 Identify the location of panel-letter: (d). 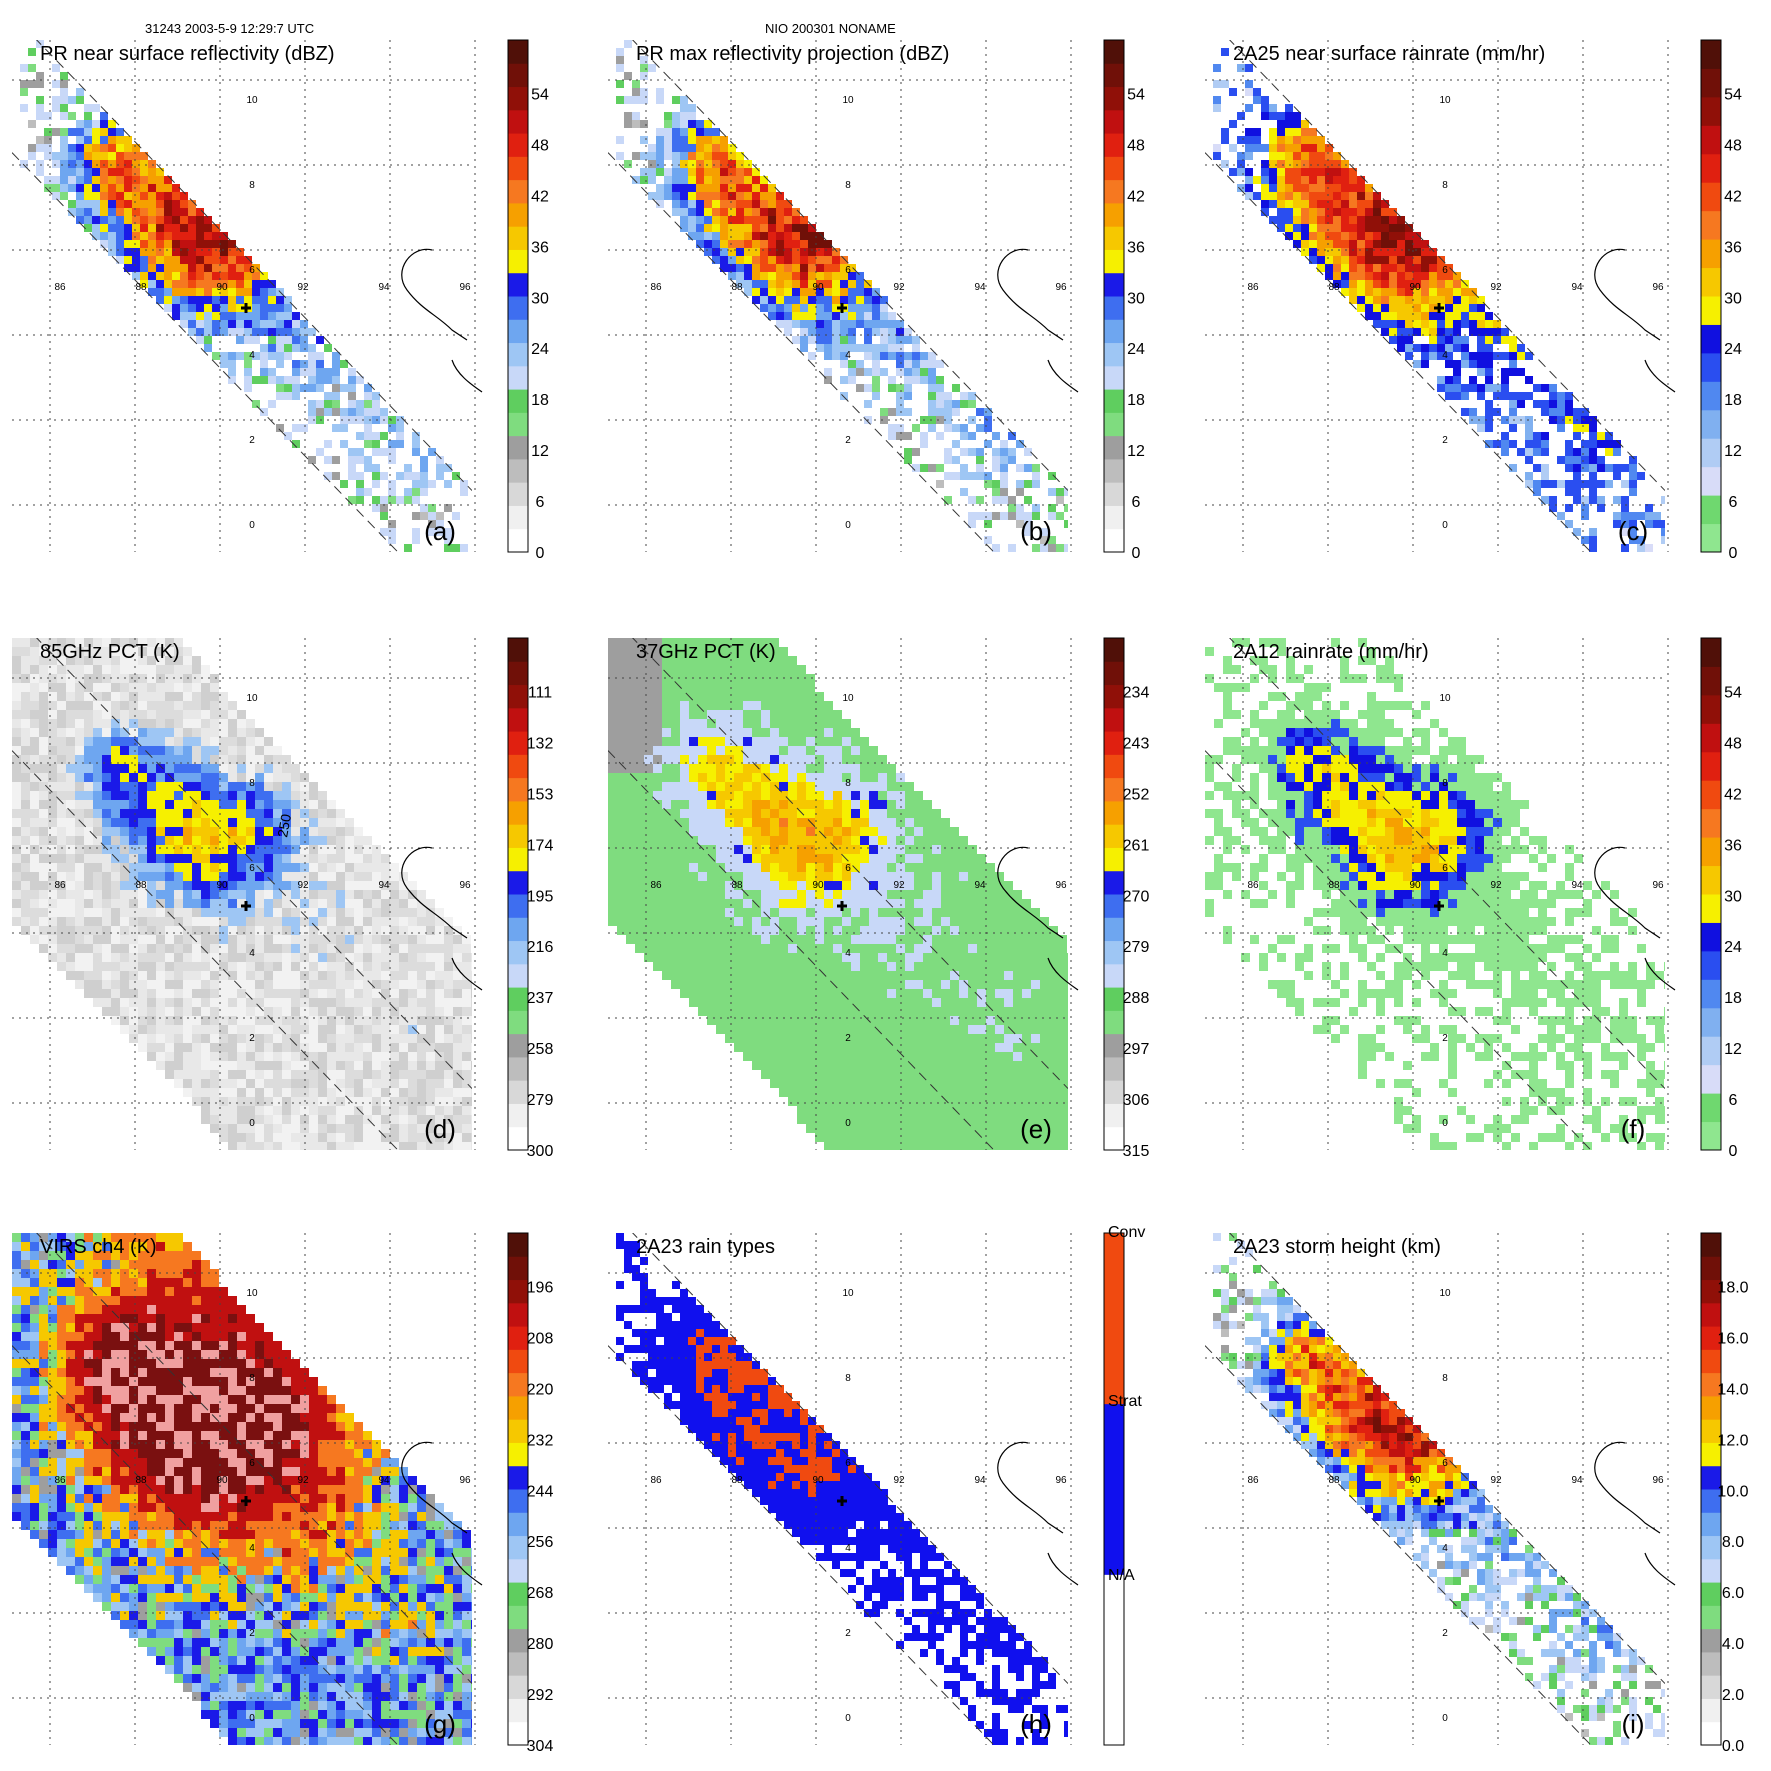
(440, 1129).